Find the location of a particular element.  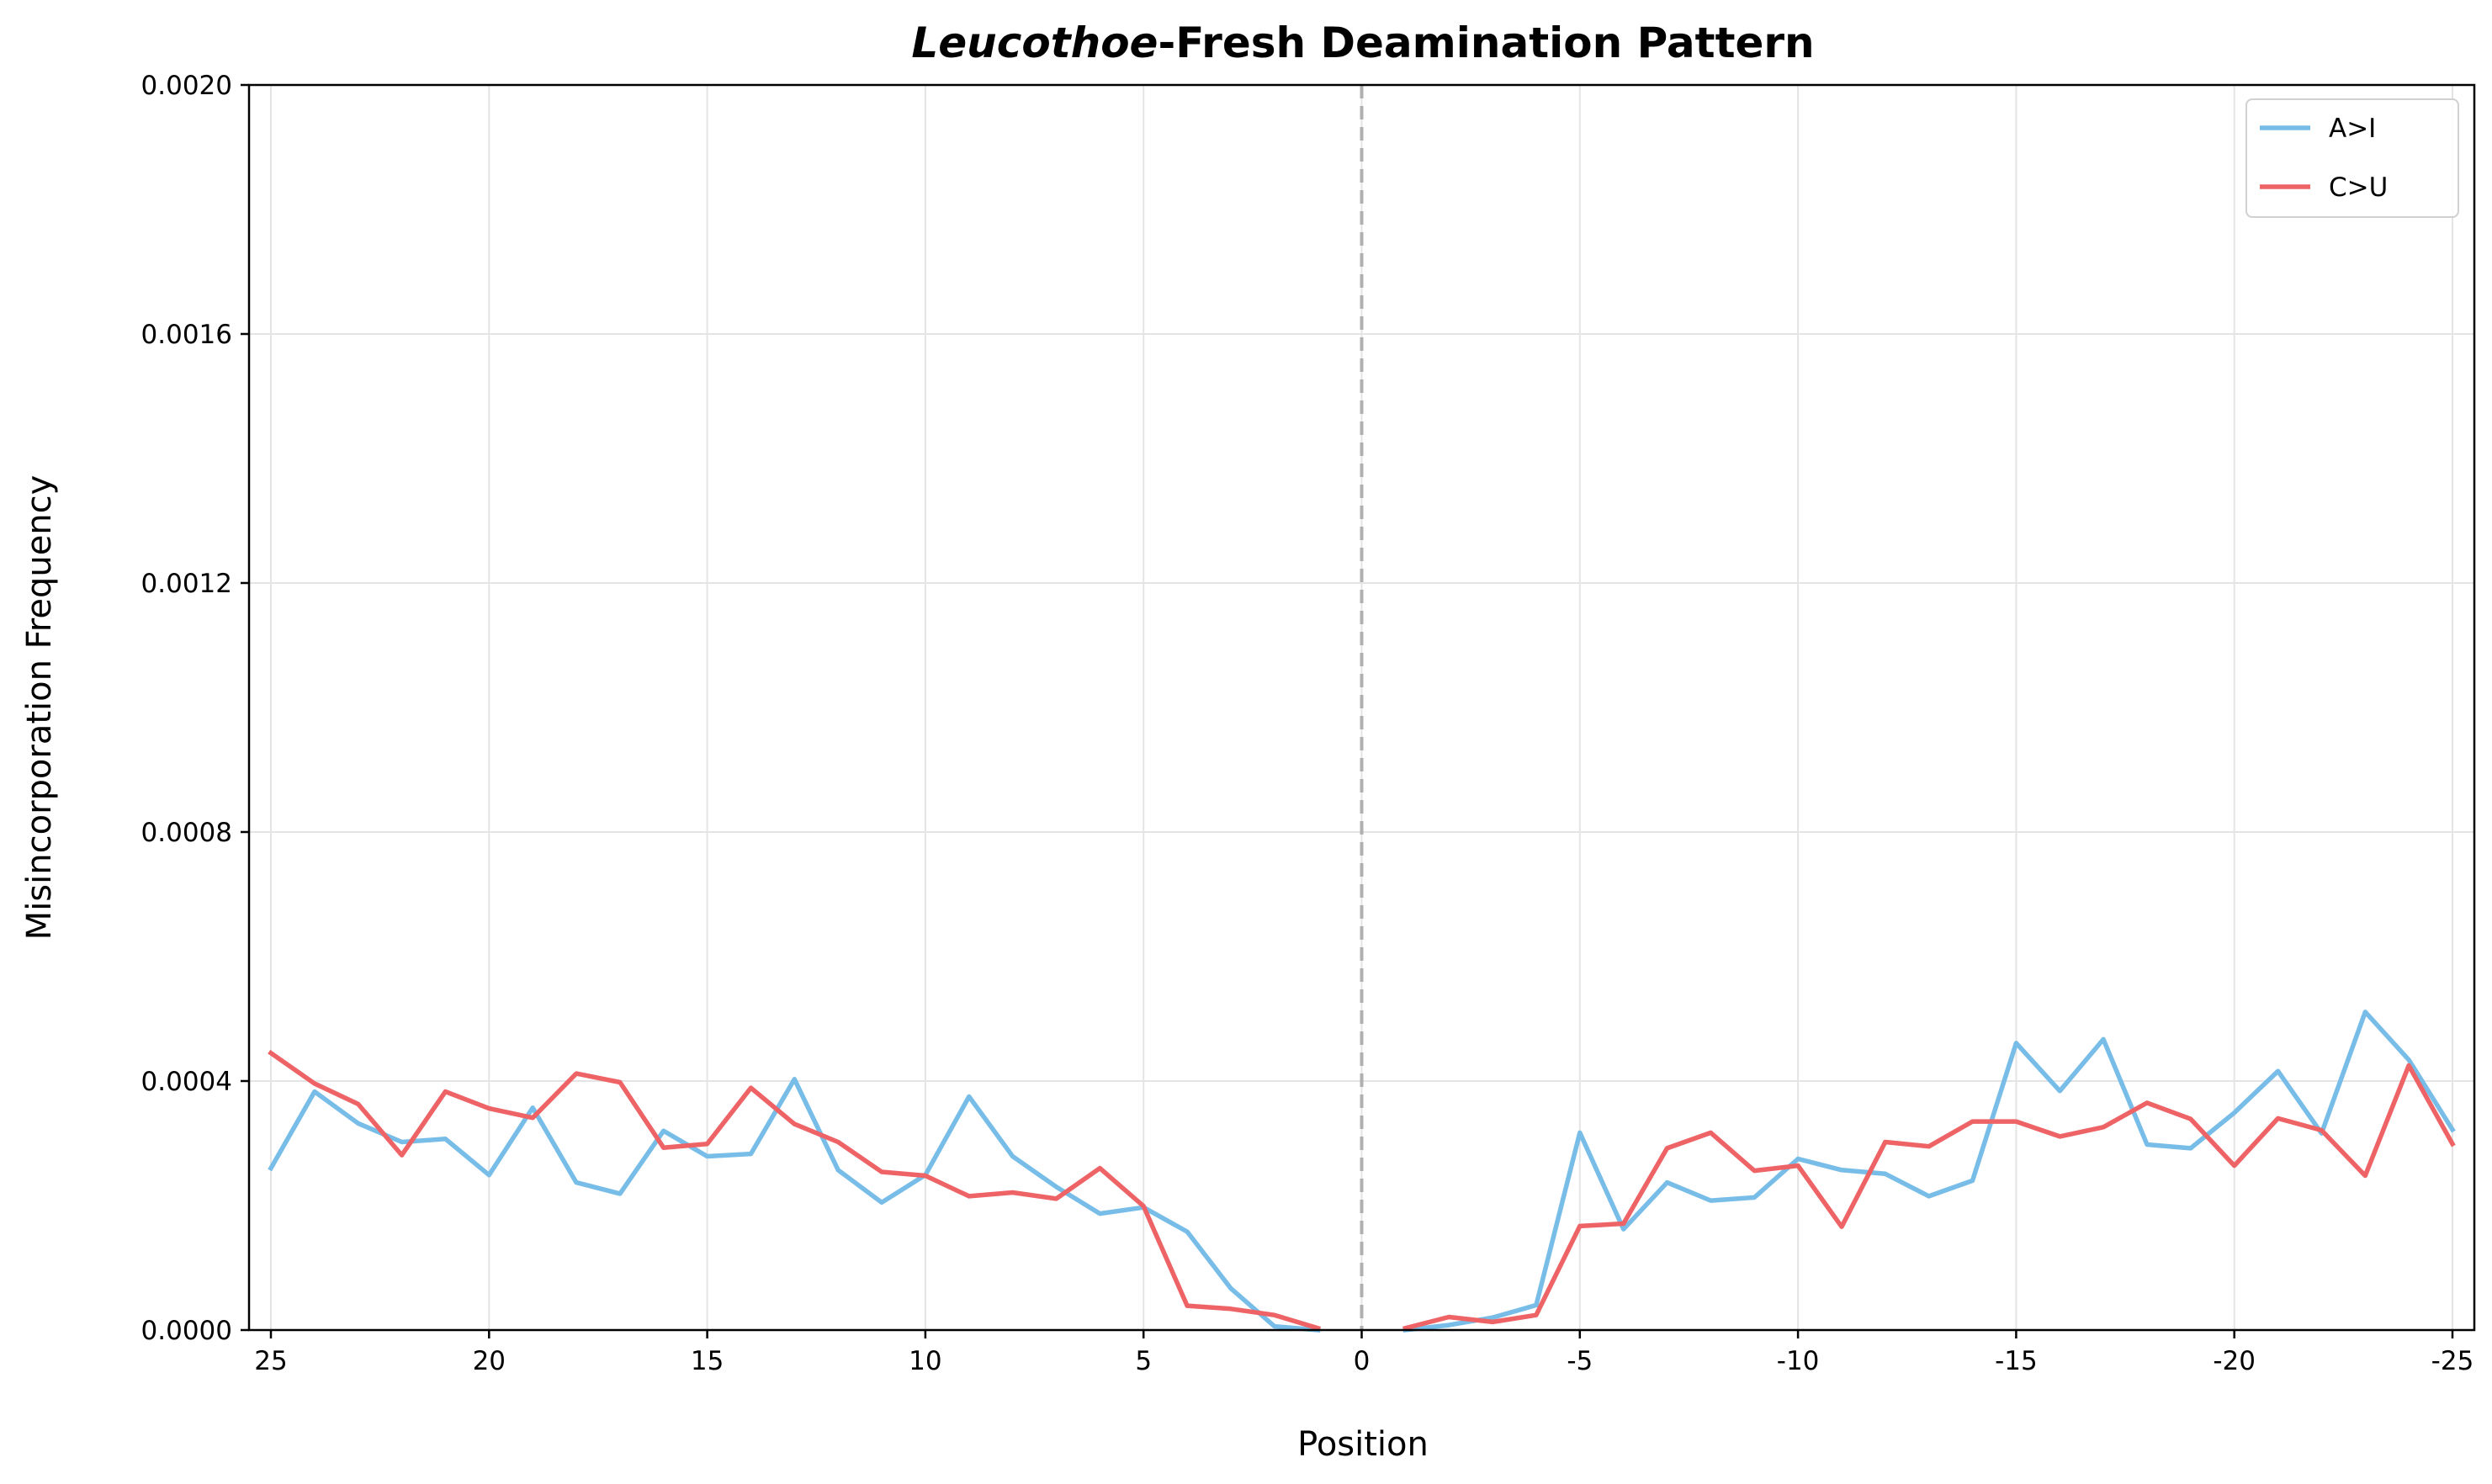

x-tick-label: 5 is located at coordinates (1144, 1361).